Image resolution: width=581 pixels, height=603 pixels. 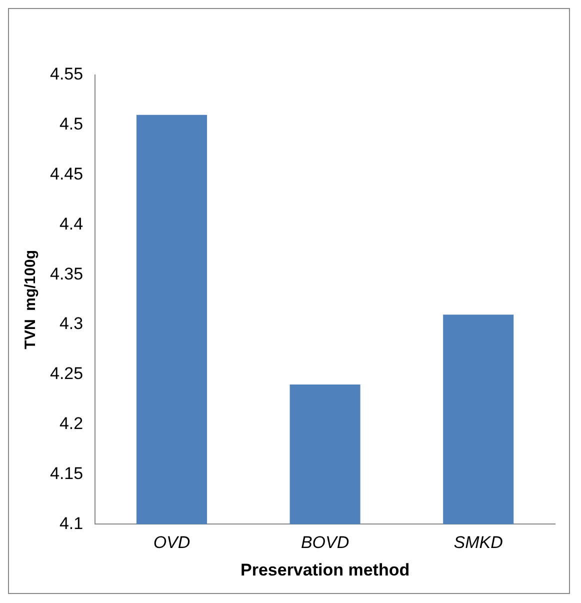 I want to click on y-axis-title: TVN mg/100g, so click(x=31, y=300).